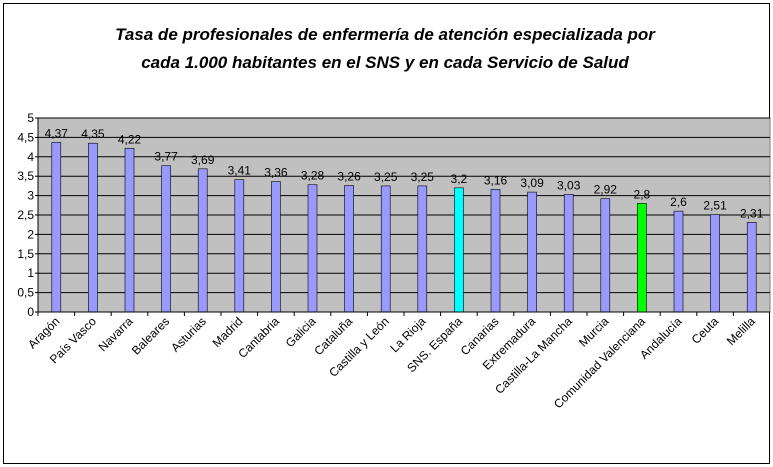 Image resolution: width=773 pixels, height=467 pixels. Describe the element at coordinates (130, 139) in the screenshot. I see `data-label: 4,22` at that location.